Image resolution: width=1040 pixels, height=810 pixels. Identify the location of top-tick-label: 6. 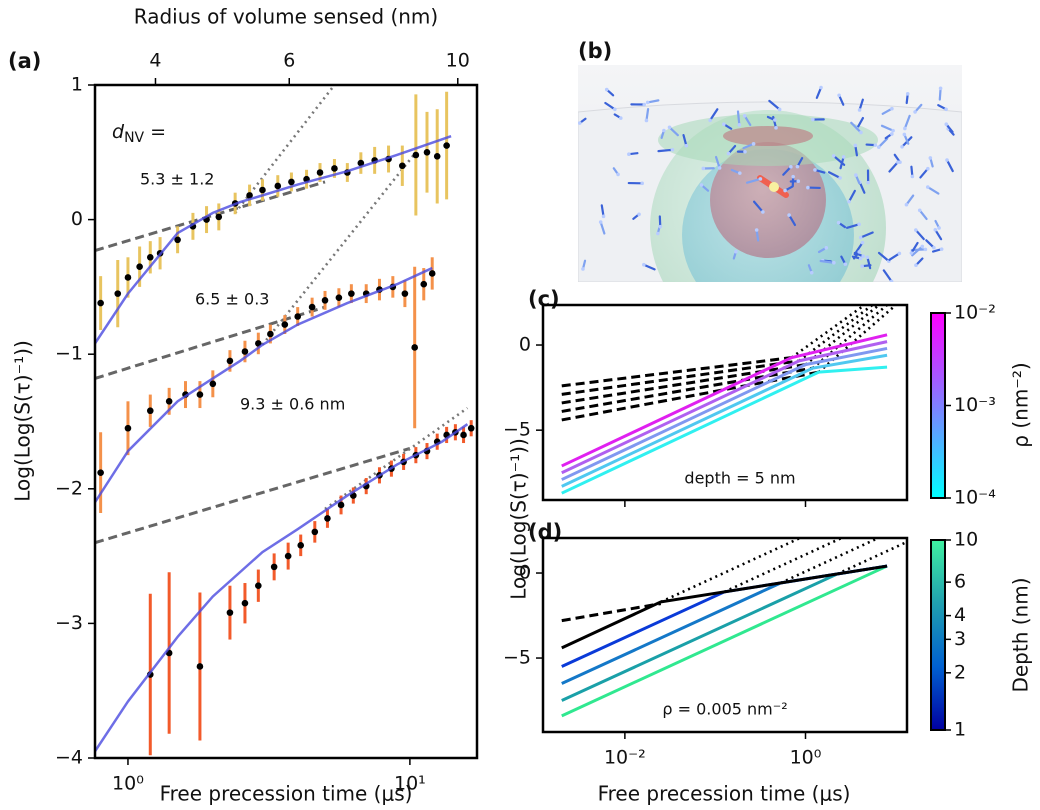
(289, 61).